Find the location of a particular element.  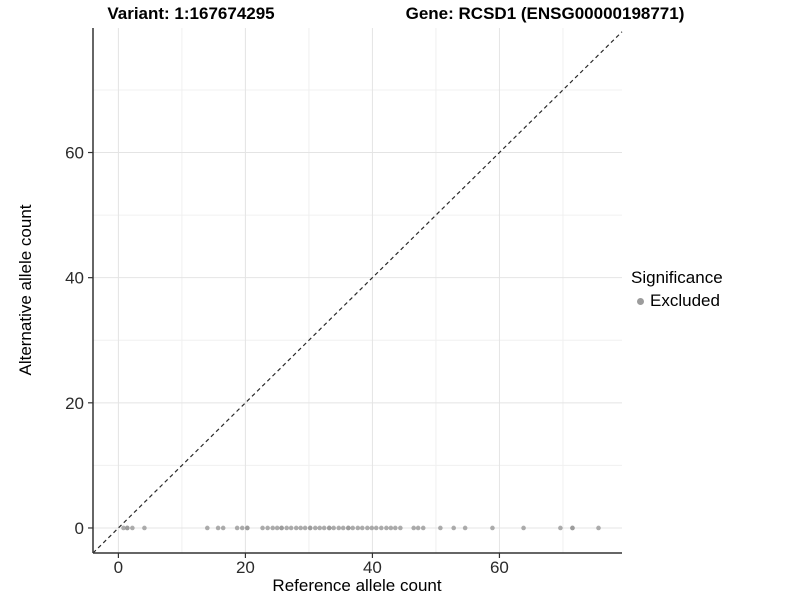

x-tick-label: 40 is located at coordinates (372, 567).